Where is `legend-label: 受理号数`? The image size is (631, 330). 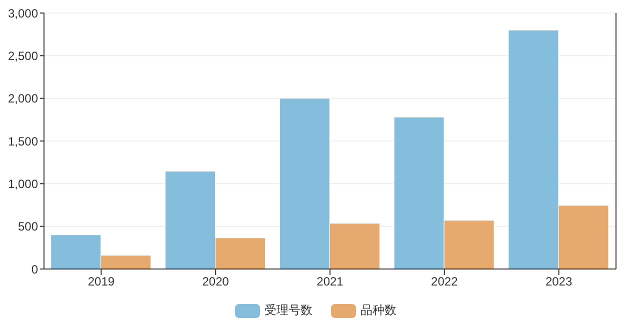
legend-label: 受理号数 is located at coordinates (288, 310).